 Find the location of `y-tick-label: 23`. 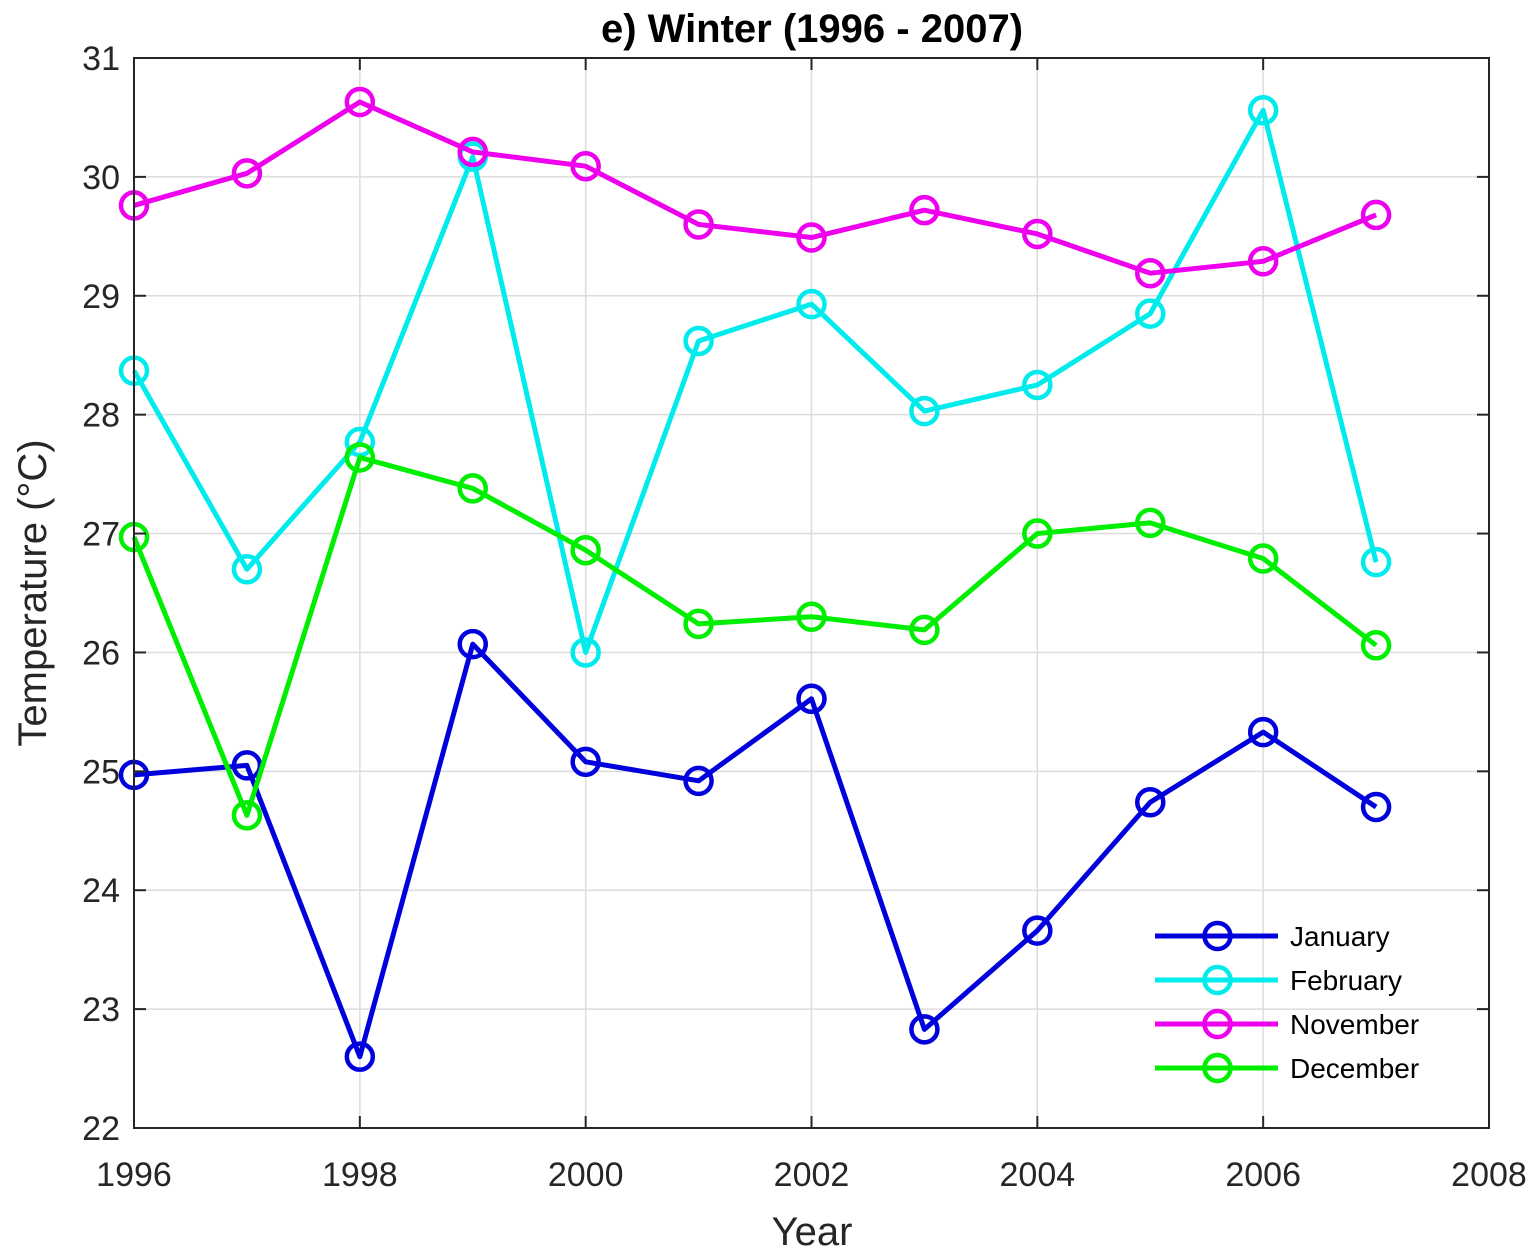

y-tick-label: 23 is located at coordinates (101, 1010).